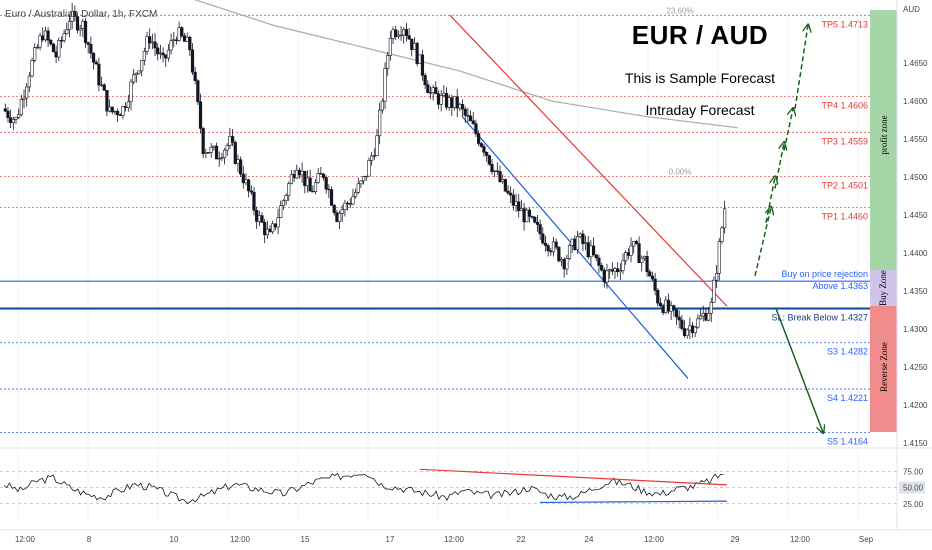  What do you see at coordinates (573, 477) in the screenshot?
I see `rsi-trendline-red` at bounding box center [573, 477].